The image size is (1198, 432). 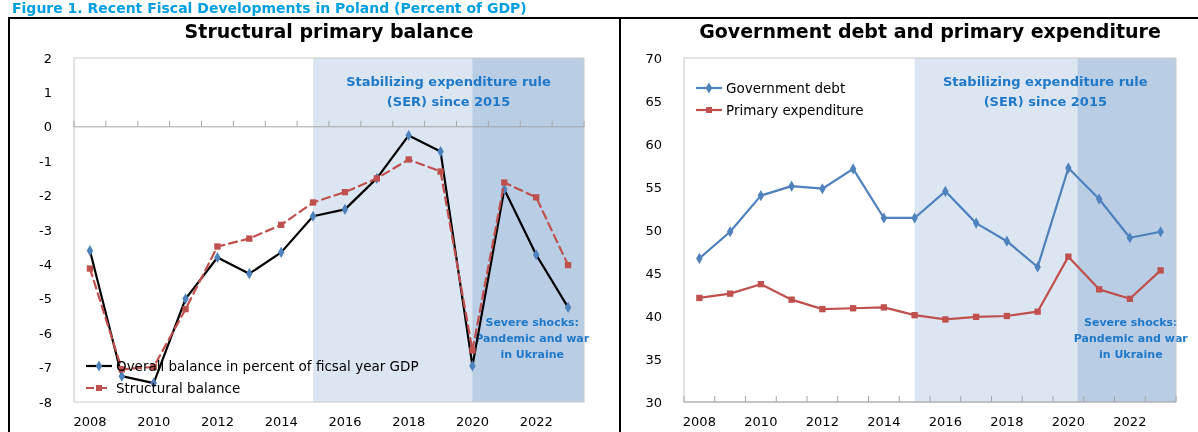 I want to click on y-tick-label: -8, so click(x=45, y=402).